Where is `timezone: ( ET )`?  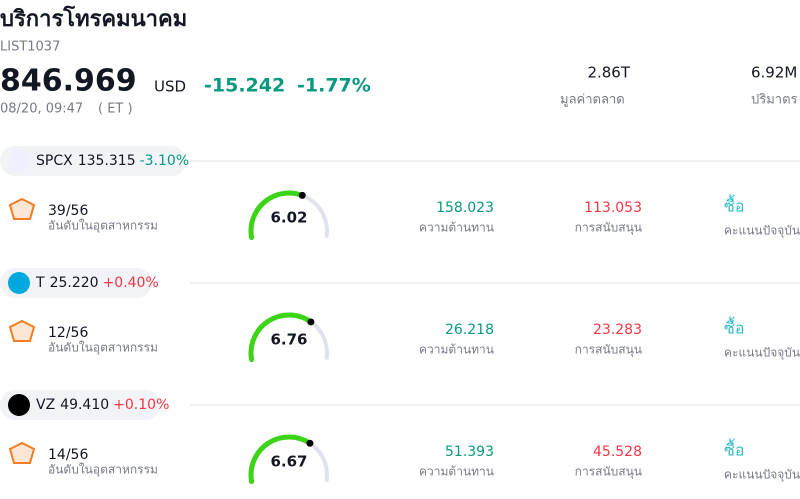
timezone: ( ET ) is located at coordinates (115, 109).